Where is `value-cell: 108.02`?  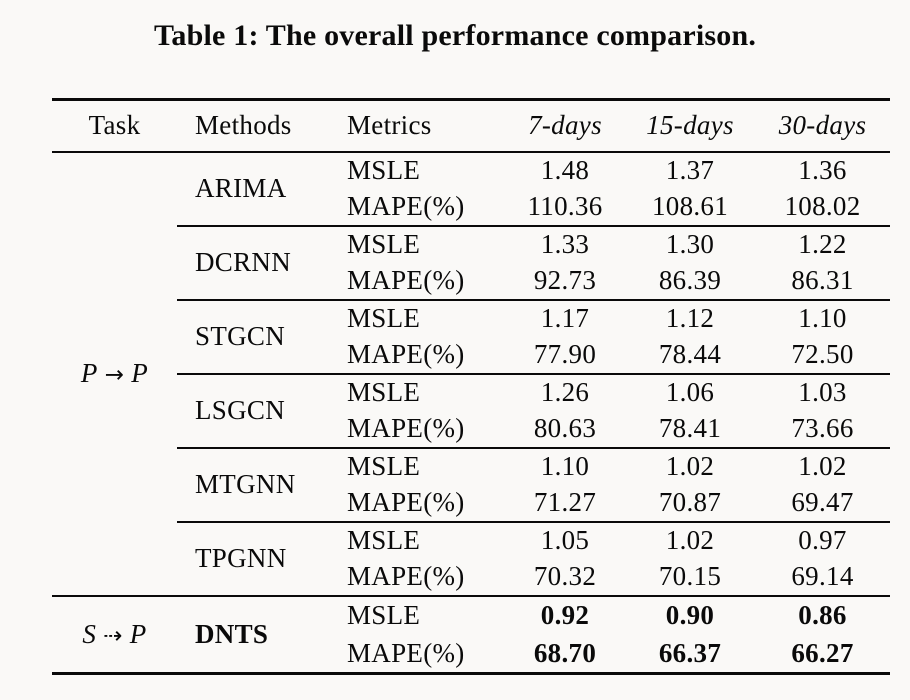 value-cell: 108.02 is located at coordinates (822, 207).